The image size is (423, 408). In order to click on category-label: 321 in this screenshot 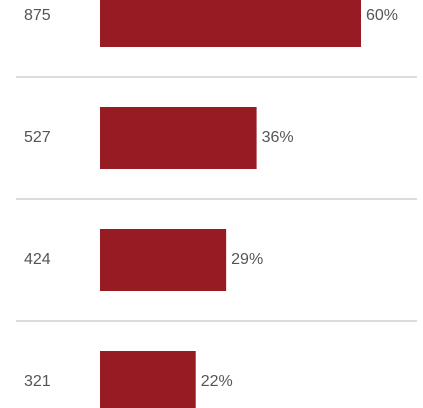, I will do `click(37, 381)`.